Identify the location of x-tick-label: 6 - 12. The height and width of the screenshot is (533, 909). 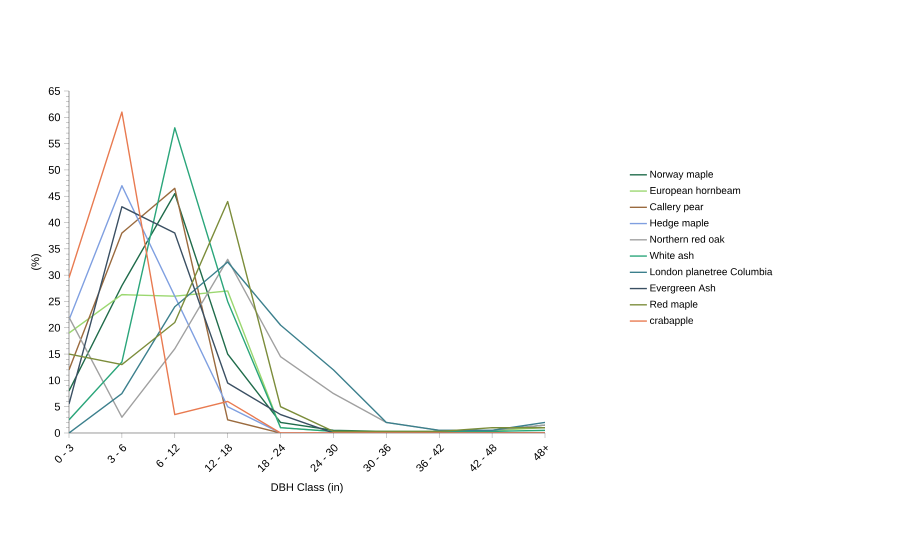
(168, 455).